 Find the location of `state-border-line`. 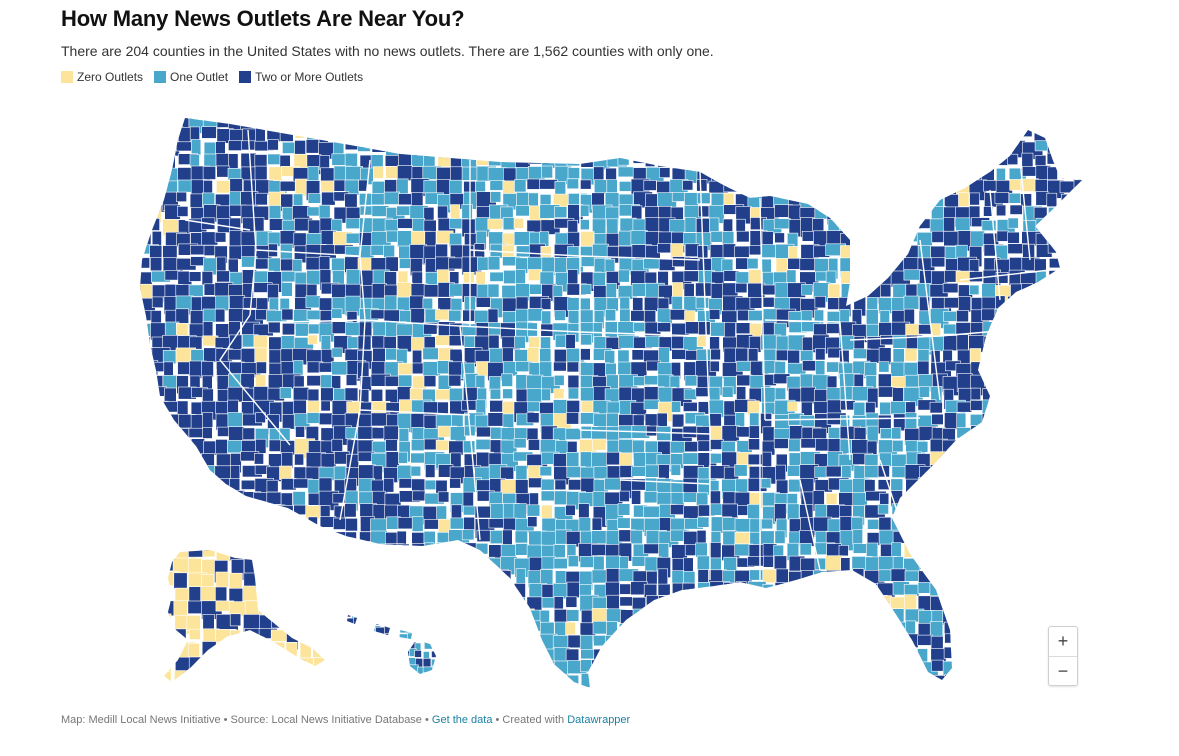

state-border-line is located at coordinates (895, 338).